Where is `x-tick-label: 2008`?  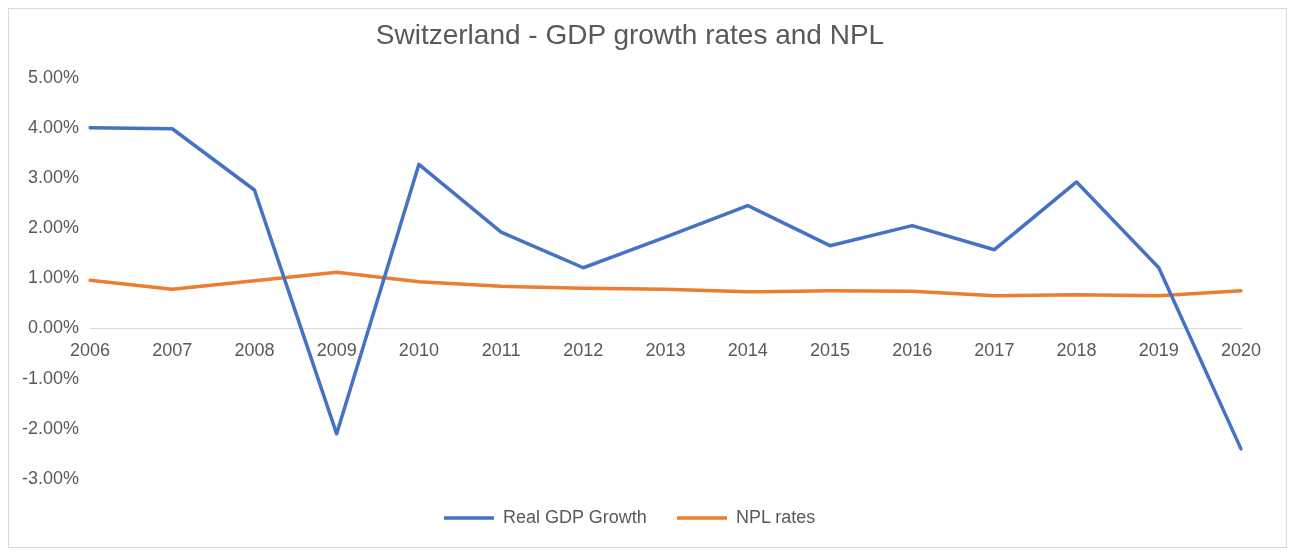 x-tick-label: 2008 is located at coordinates (254, 350).